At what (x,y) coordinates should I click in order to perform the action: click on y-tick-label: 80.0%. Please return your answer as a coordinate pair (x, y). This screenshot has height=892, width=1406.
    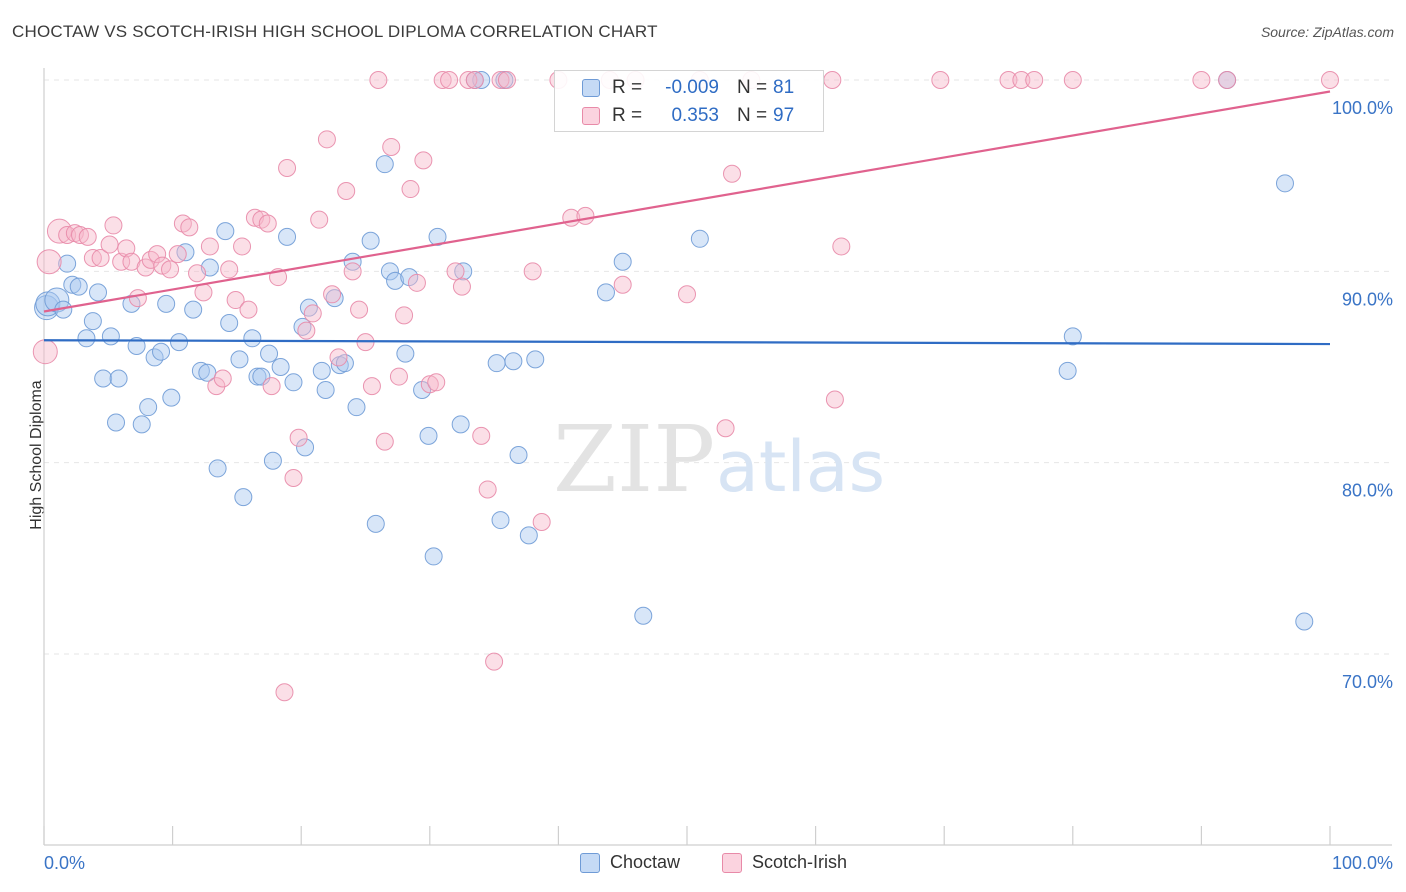
    Looking at the image, I should click on (1367, 491).